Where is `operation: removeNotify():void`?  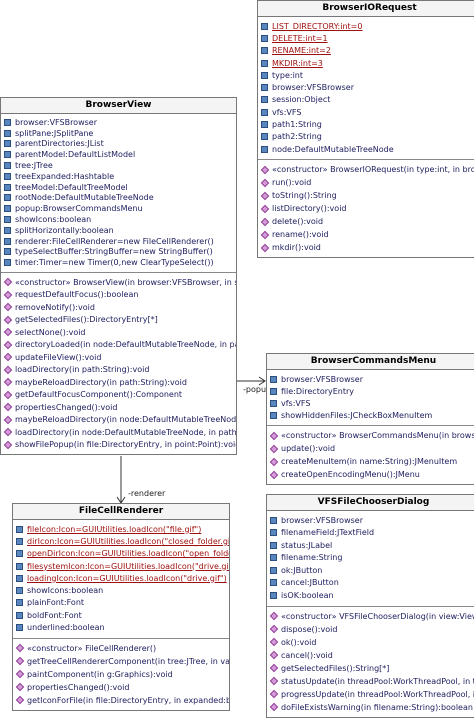 operation: removeNotify():void is located at coordinates (49, 307).